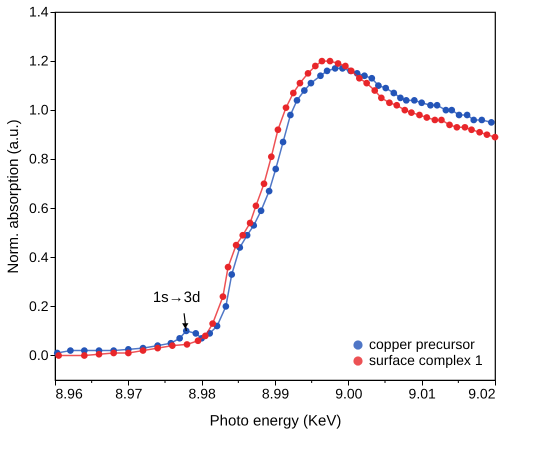 The width and height of the screenshot is (543, 458). I want to click on x-tick-label: 9.02, so click(482, 394).